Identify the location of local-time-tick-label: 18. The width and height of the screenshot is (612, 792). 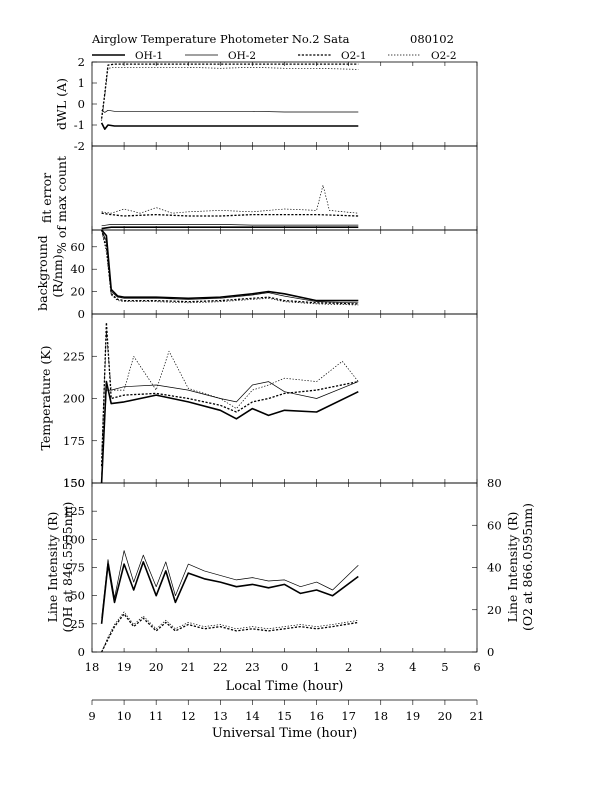
(92, 667).